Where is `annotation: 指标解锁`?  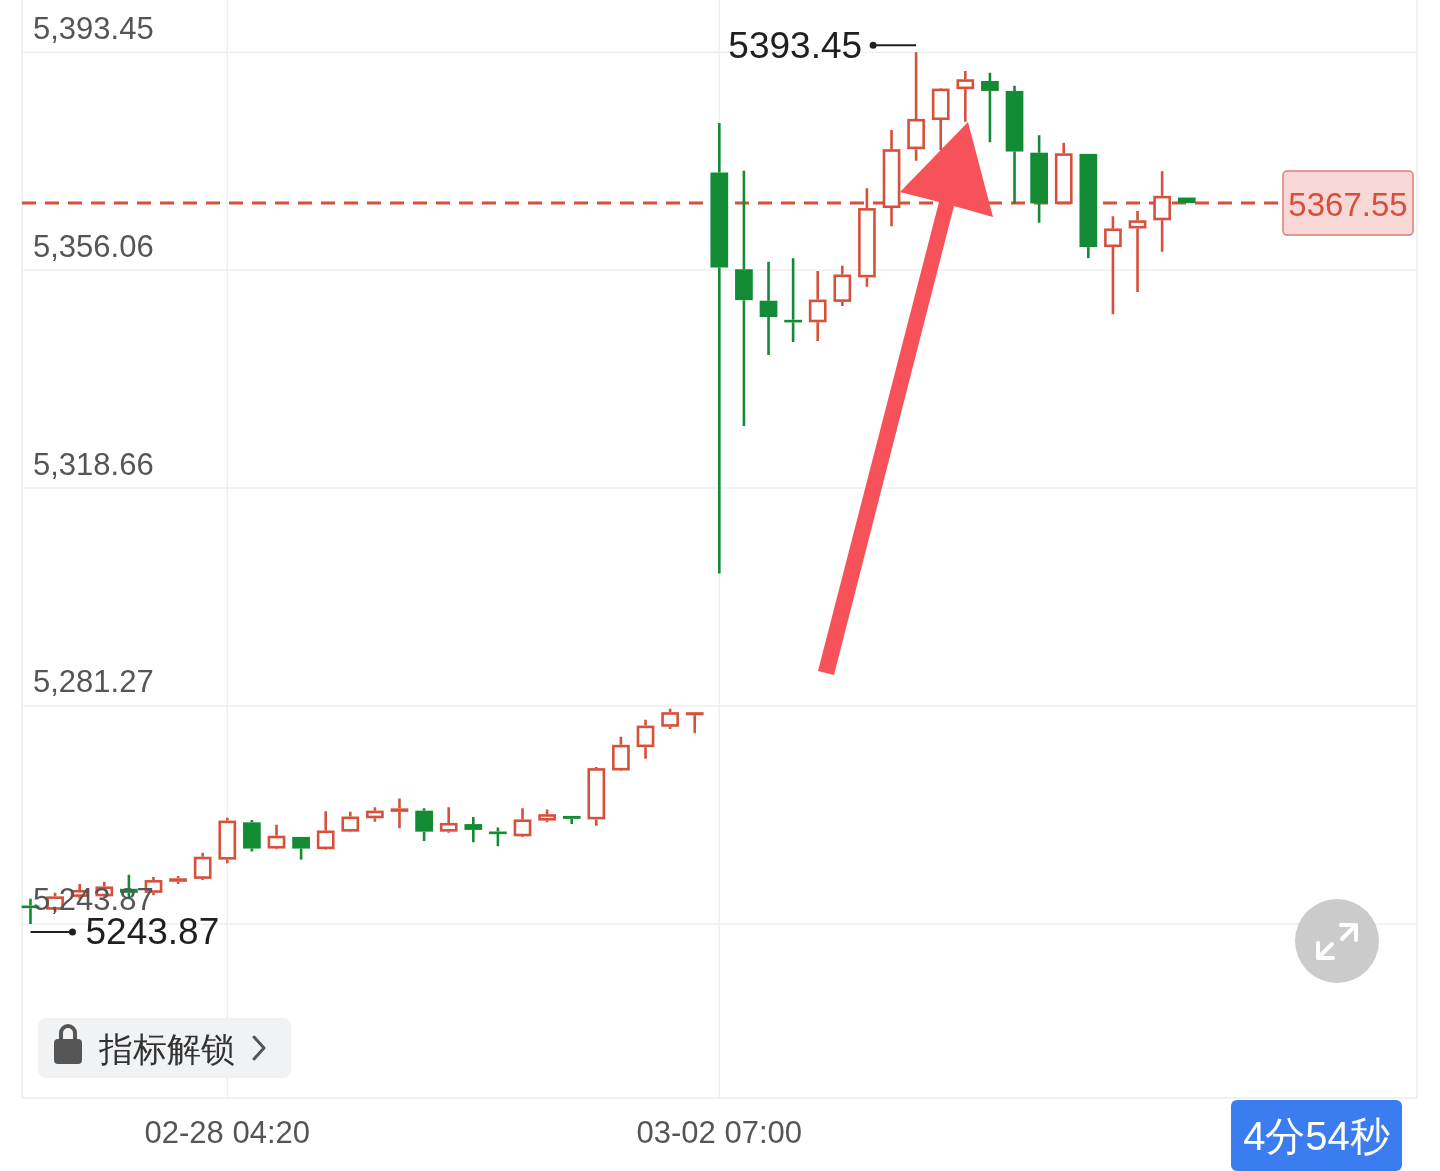
annotation: 指标解锁 is located at coordinates (166, 1049).